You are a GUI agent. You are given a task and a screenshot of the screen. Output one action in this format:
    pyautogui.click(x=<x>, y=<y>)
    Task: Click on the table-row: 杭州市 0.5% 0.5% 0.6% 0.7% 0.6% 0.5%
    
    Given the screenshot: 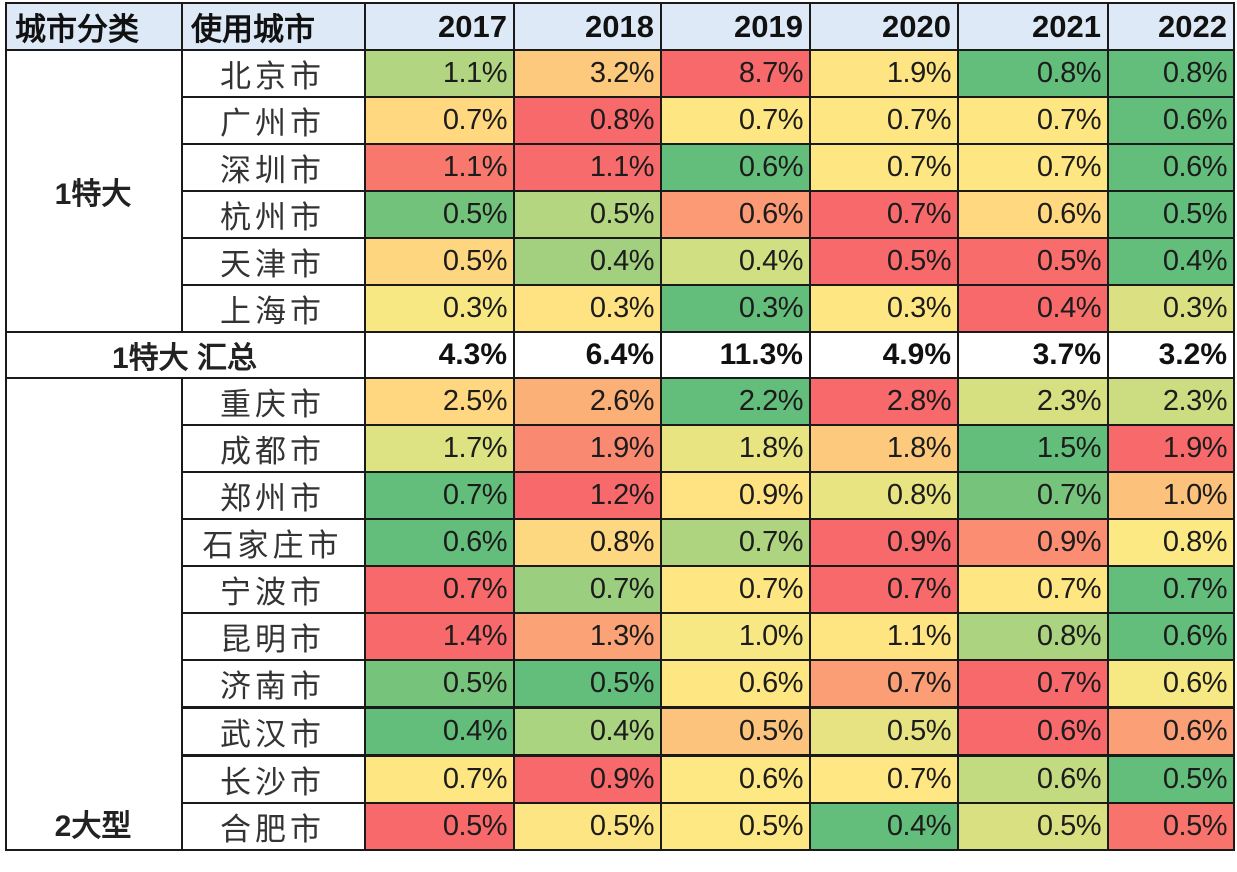 What is the action you would take?
    pyautogui.click(x=620, y=214)
    